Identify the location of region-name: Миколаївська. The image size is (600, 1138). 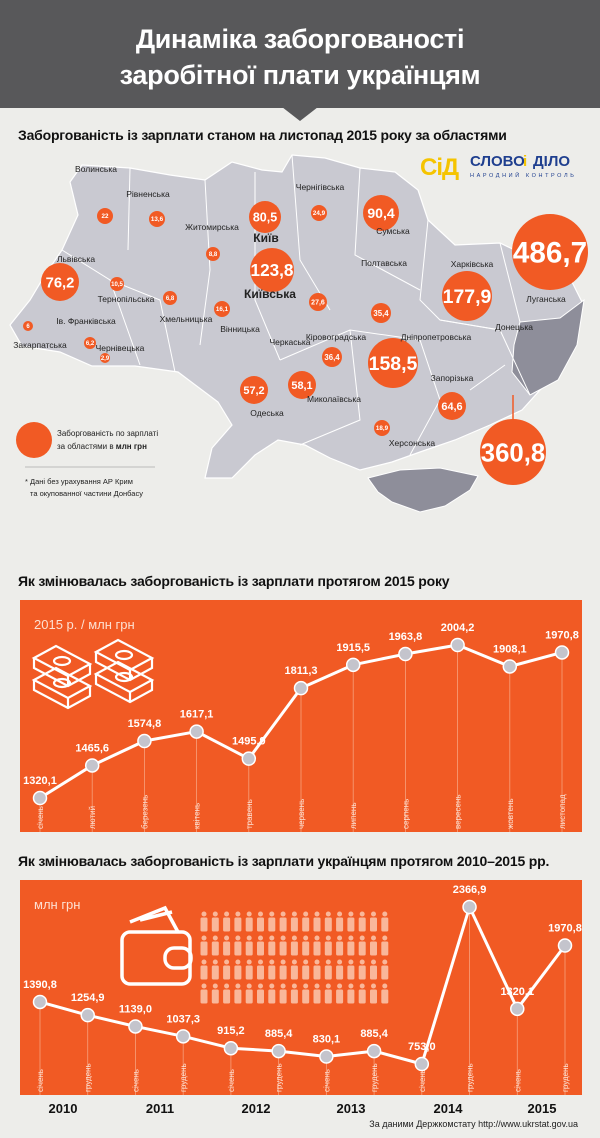
(334, 399).